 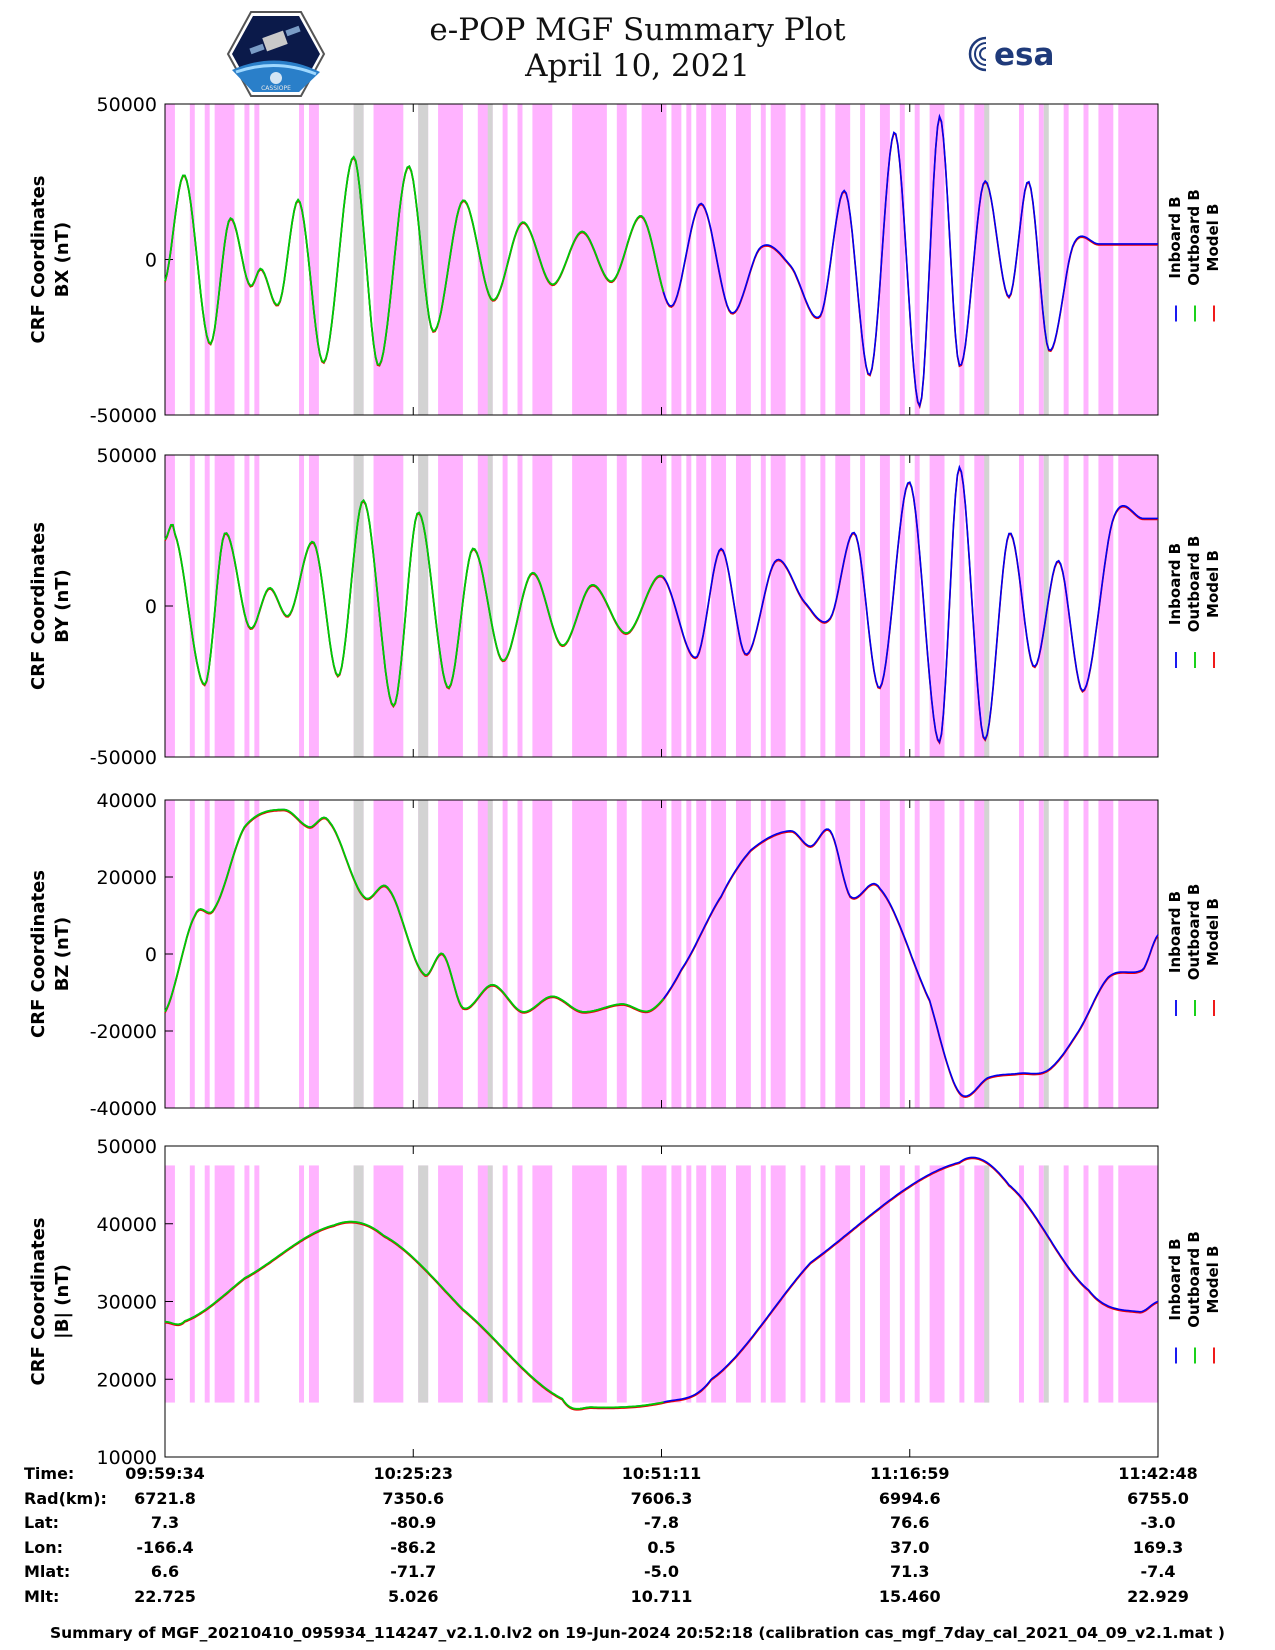 I want to click on legend-label-model: Model B, so click(x=1213, y=238).